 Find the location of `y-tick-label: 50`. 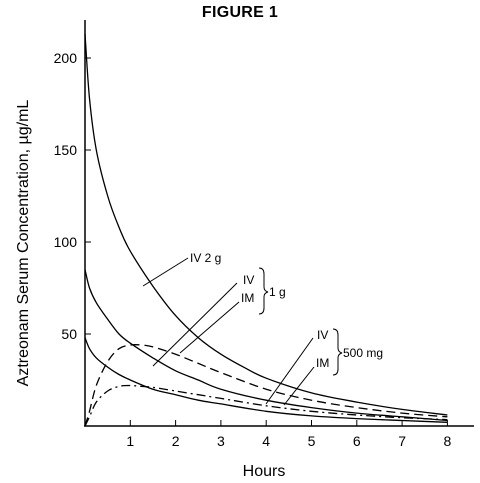

y-tick-label: 50 is located at coordinates (69, 334).